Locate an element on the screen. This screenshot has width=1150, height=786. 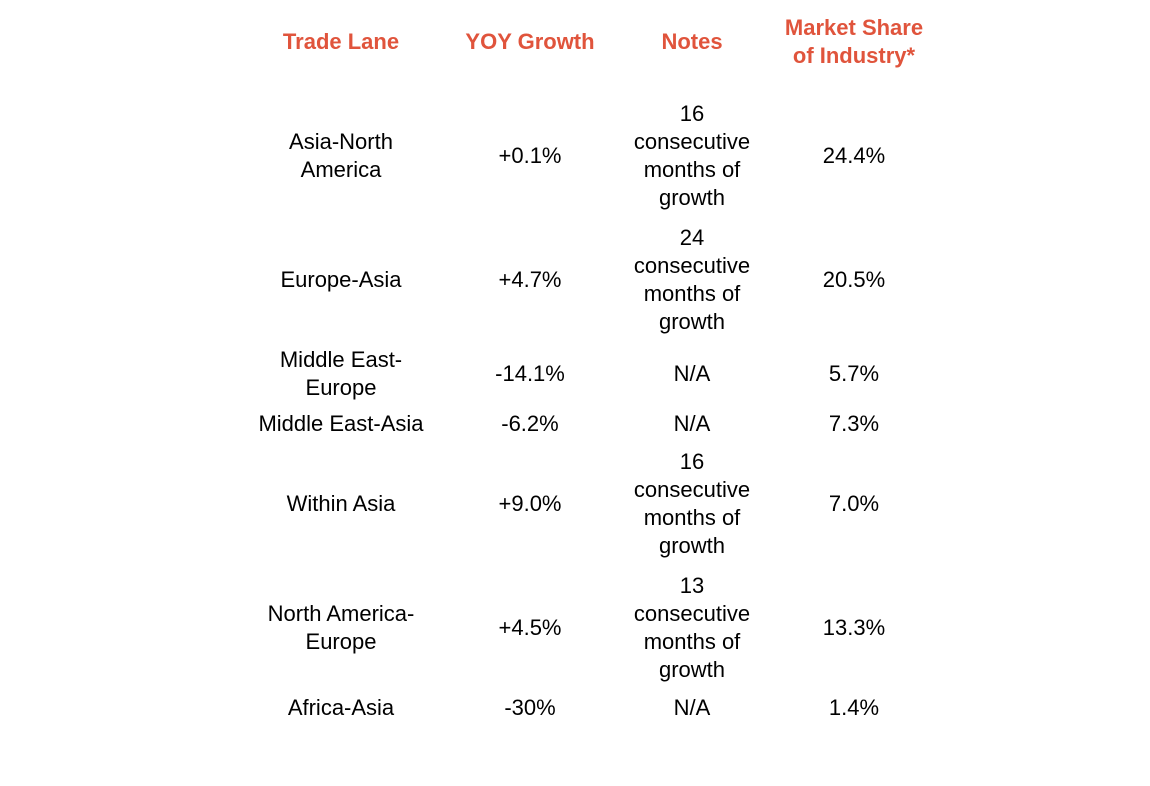
cell-yoy-growth: +4.7% is located at coordinates (530, 279).